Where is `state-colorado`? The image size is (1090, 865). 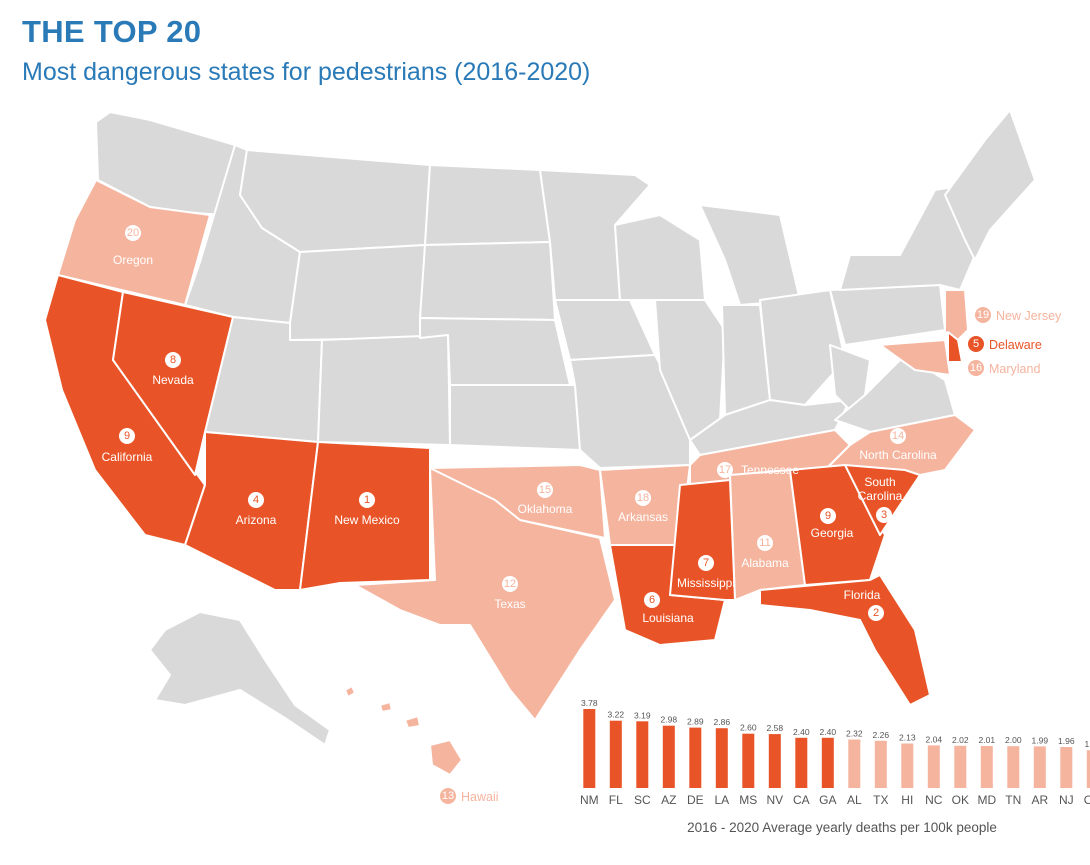
state-colorado is located at coordinates (384, 390).